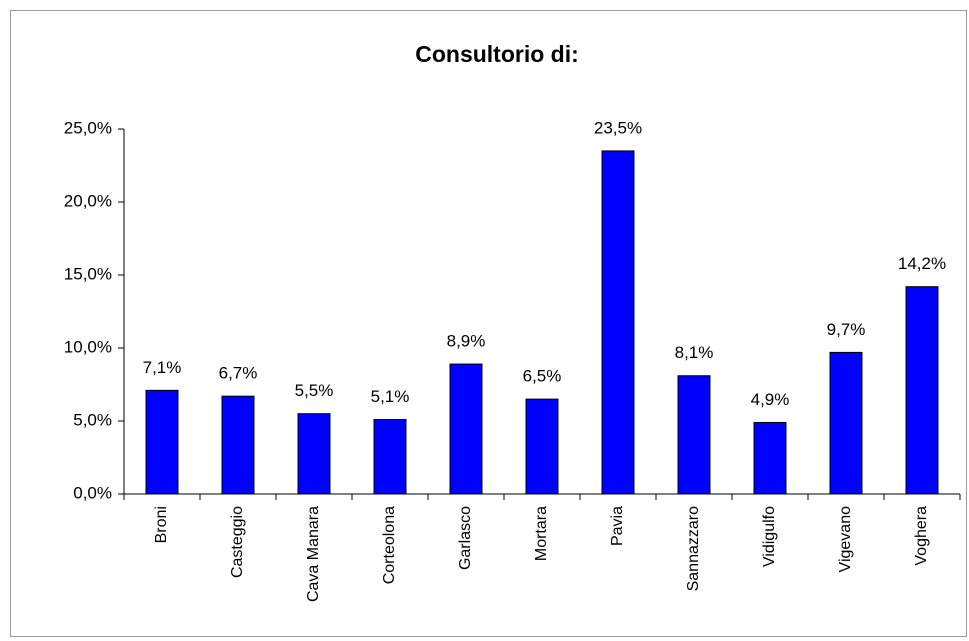  What do you see at coordinates (770, 399) in the screenshot?
I see `value-label: 4,9%` at bounding box center [770, 399].